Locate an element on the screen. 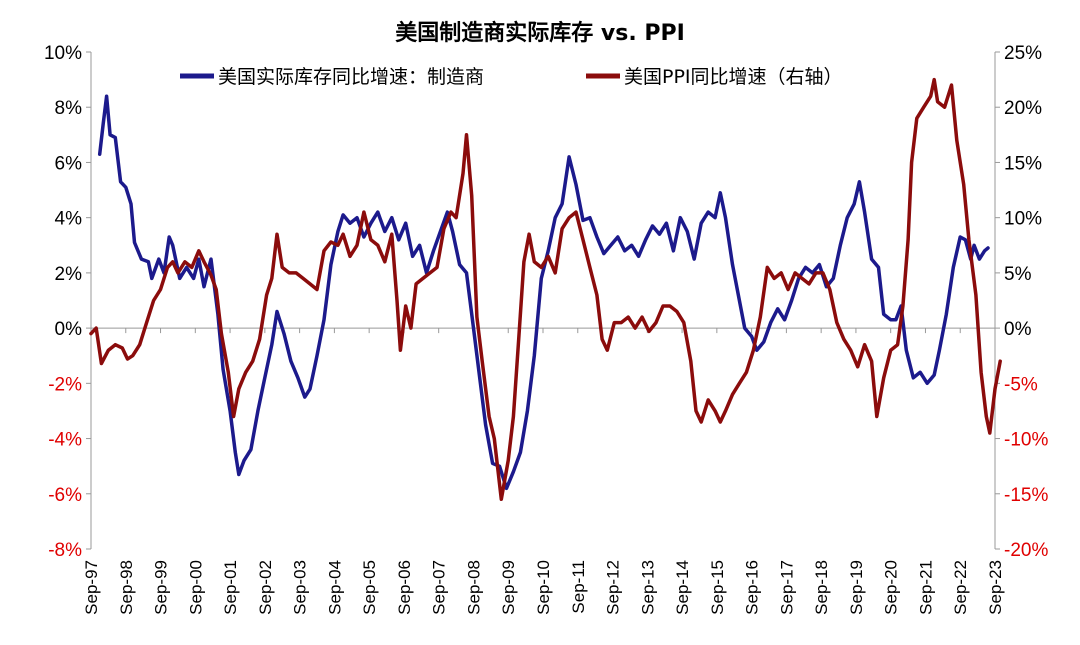 The image size is (1080, 645). x-tick-label: Sep-19 is located at coordinates (856, 587).